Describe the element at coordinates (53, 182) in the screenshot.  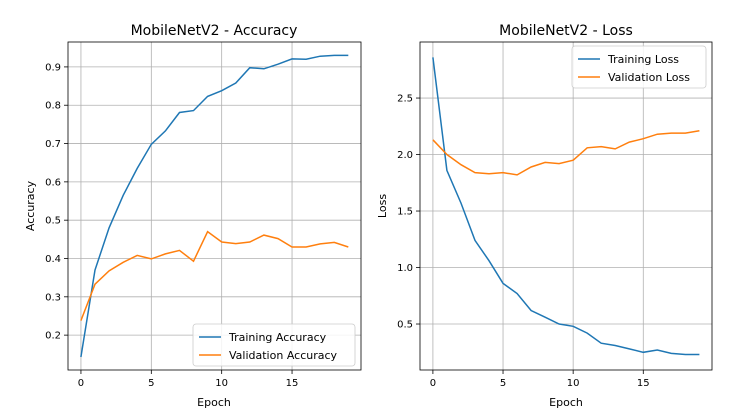
I see `y-tick-label: 0.6` at that location.